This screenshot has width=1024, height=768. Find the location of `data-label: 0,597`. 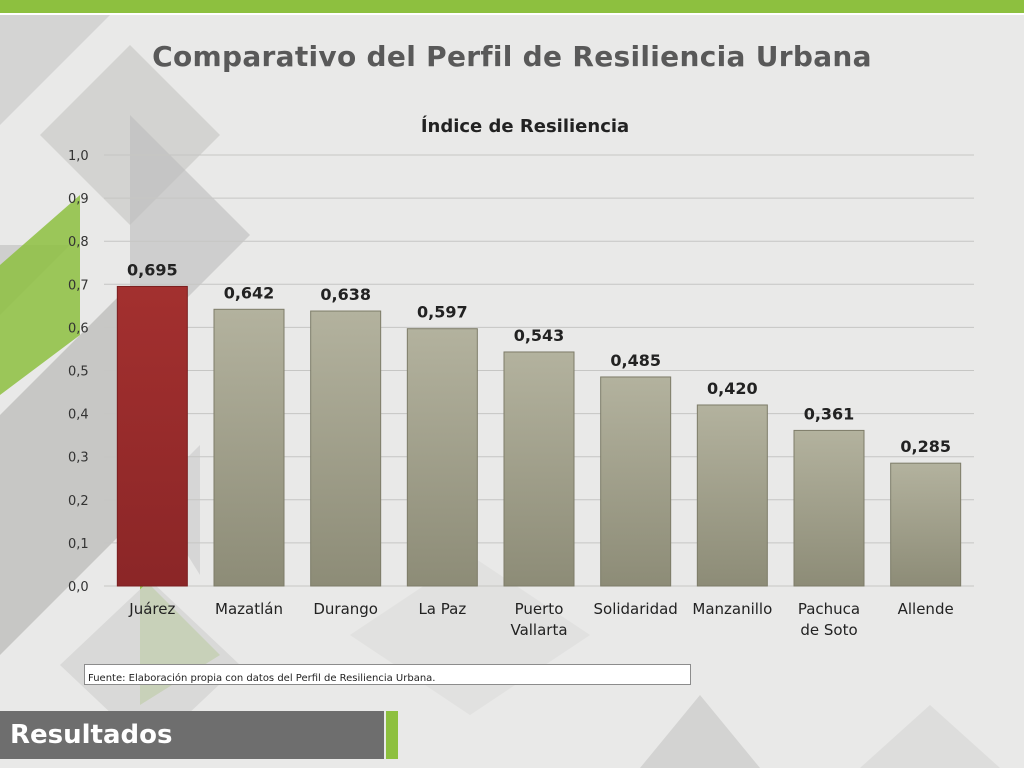

data-label: 0,597 is located at coordinates (442, 312).